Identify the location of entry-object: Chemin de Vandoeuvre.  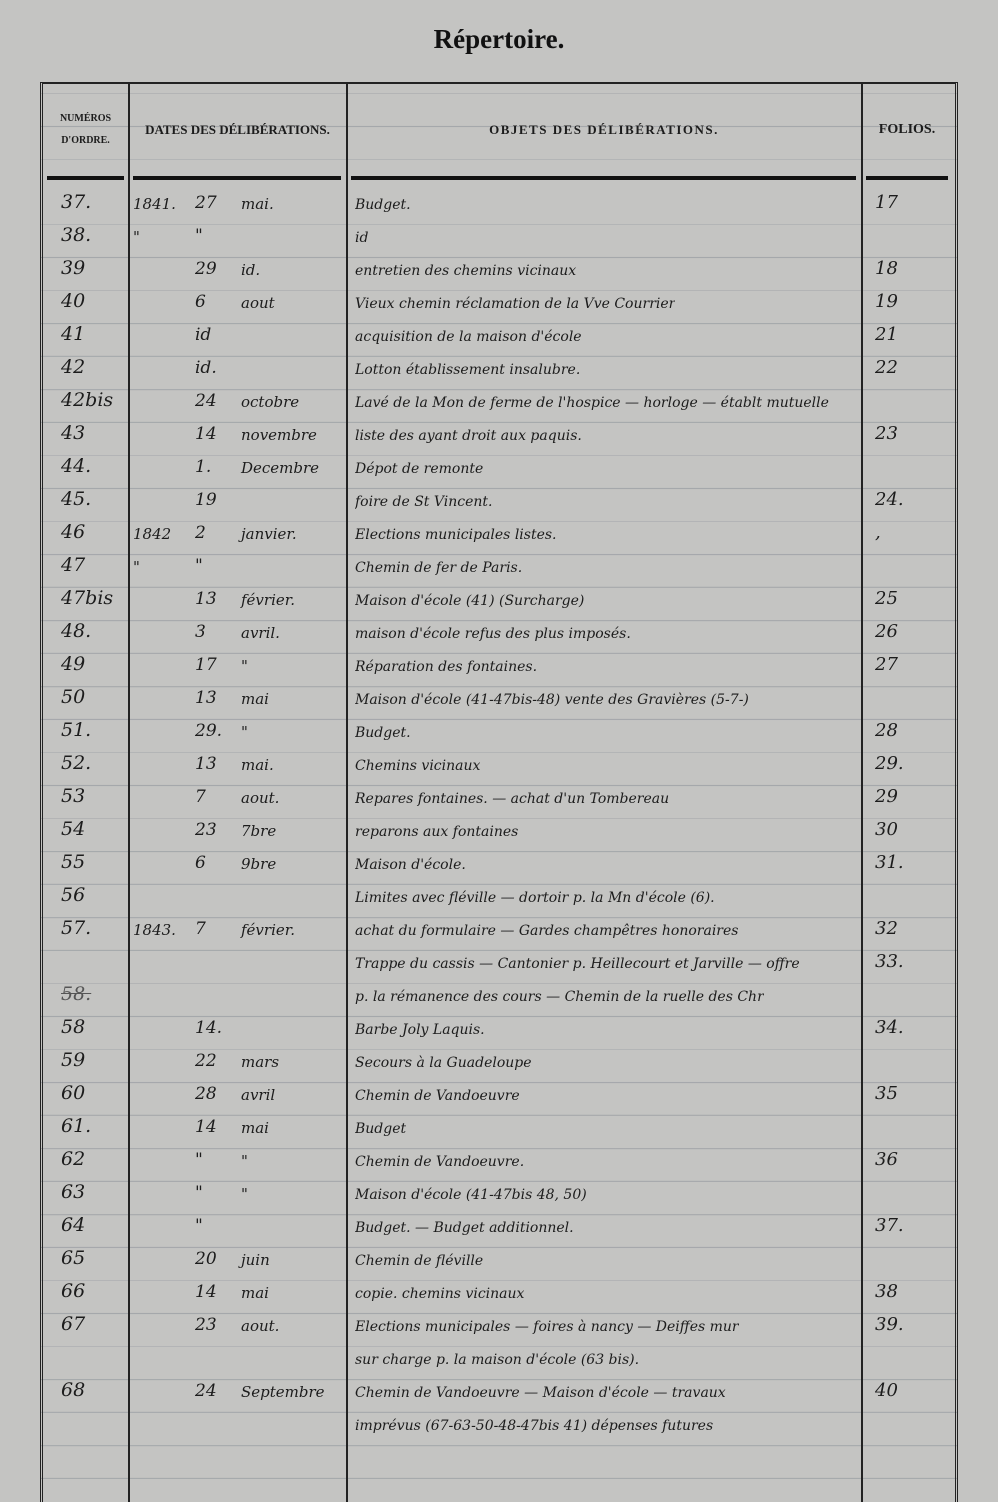
(437, 1096).